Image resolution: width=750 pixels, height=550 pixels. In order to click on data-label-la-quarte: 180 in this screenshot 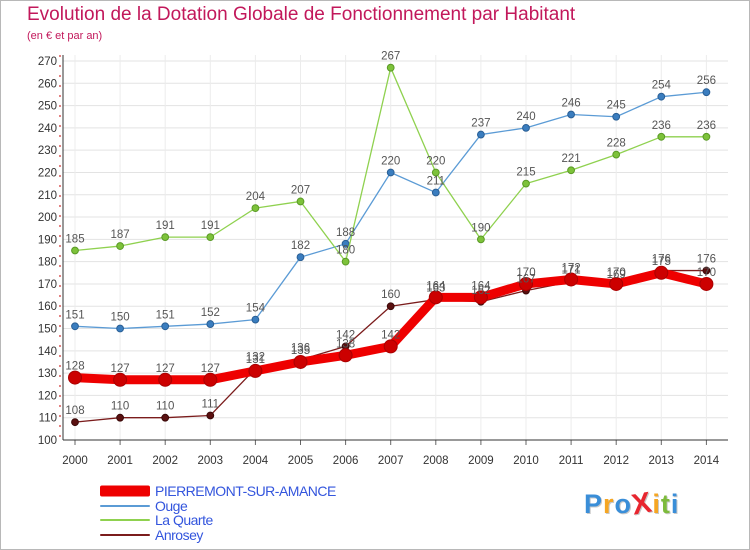, I will do `click(345, 251)`.